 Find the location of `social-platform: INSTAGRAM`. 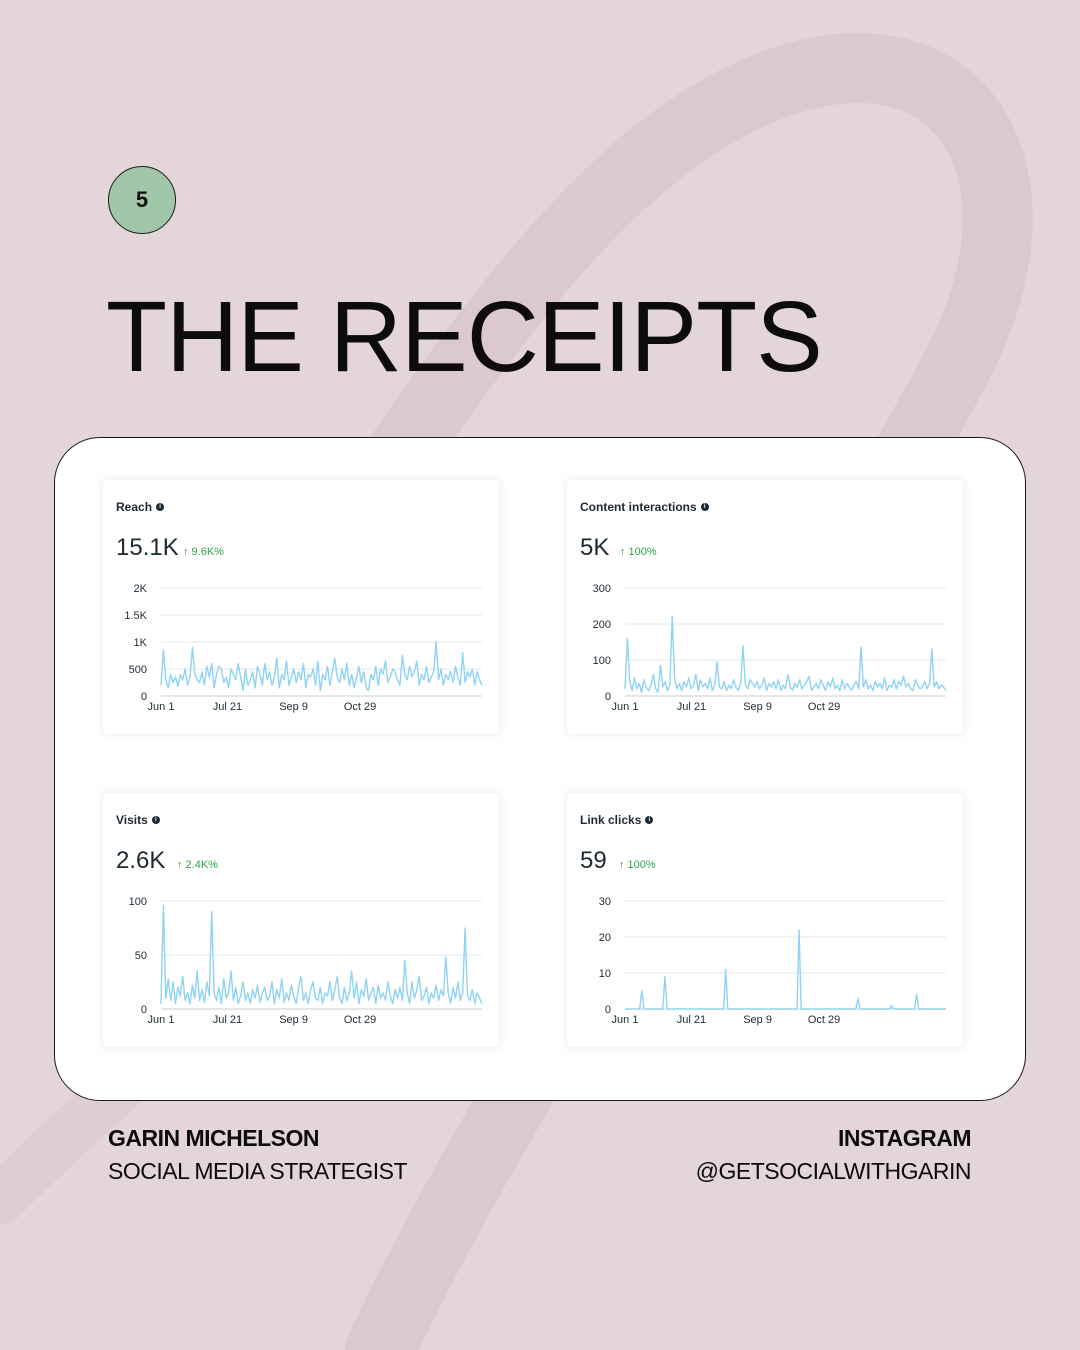

social-platform: INSTAGRAM is located at coordinates (904, 1138).